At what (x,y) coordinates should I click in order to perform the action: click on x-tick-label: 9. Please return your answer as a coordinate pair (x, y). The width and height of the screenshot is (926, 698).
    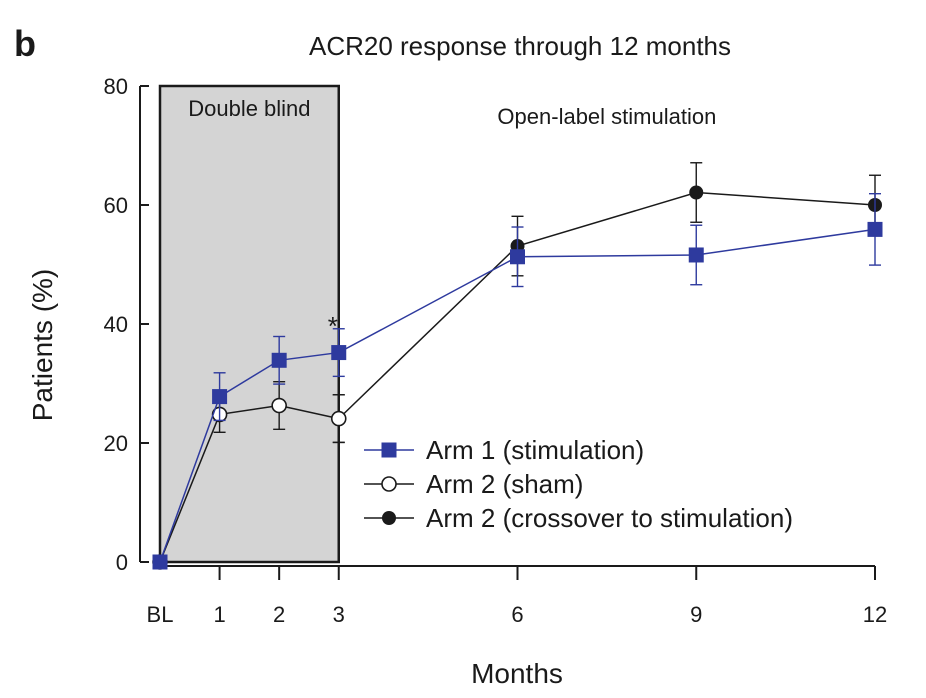
    Looking at the image, I should click on (696, 614).